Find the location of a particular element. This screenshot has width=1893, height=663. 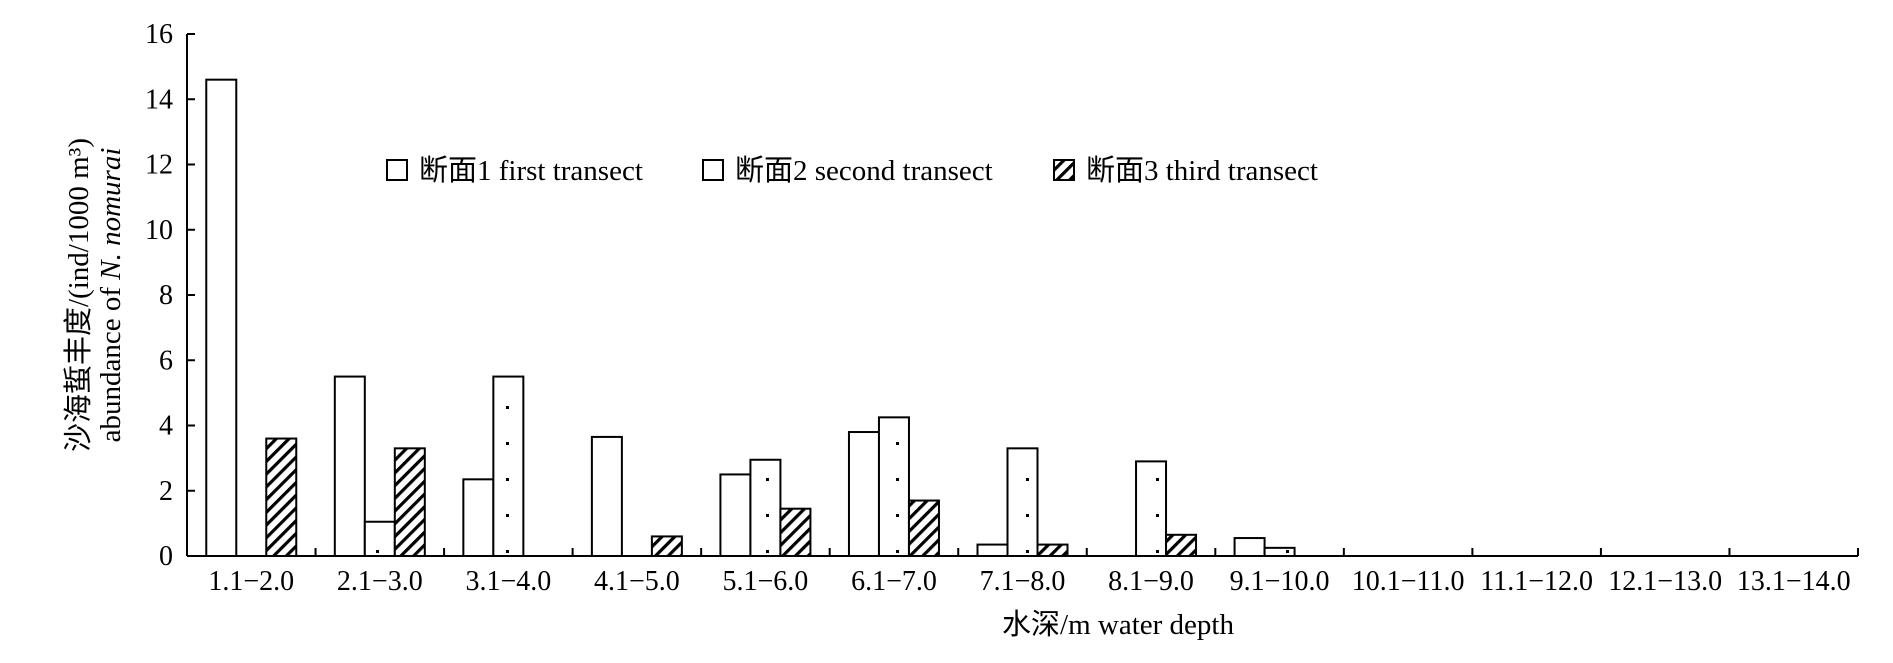

y-axis-title-prefix: abundance of is located at coordinates (111, 361).